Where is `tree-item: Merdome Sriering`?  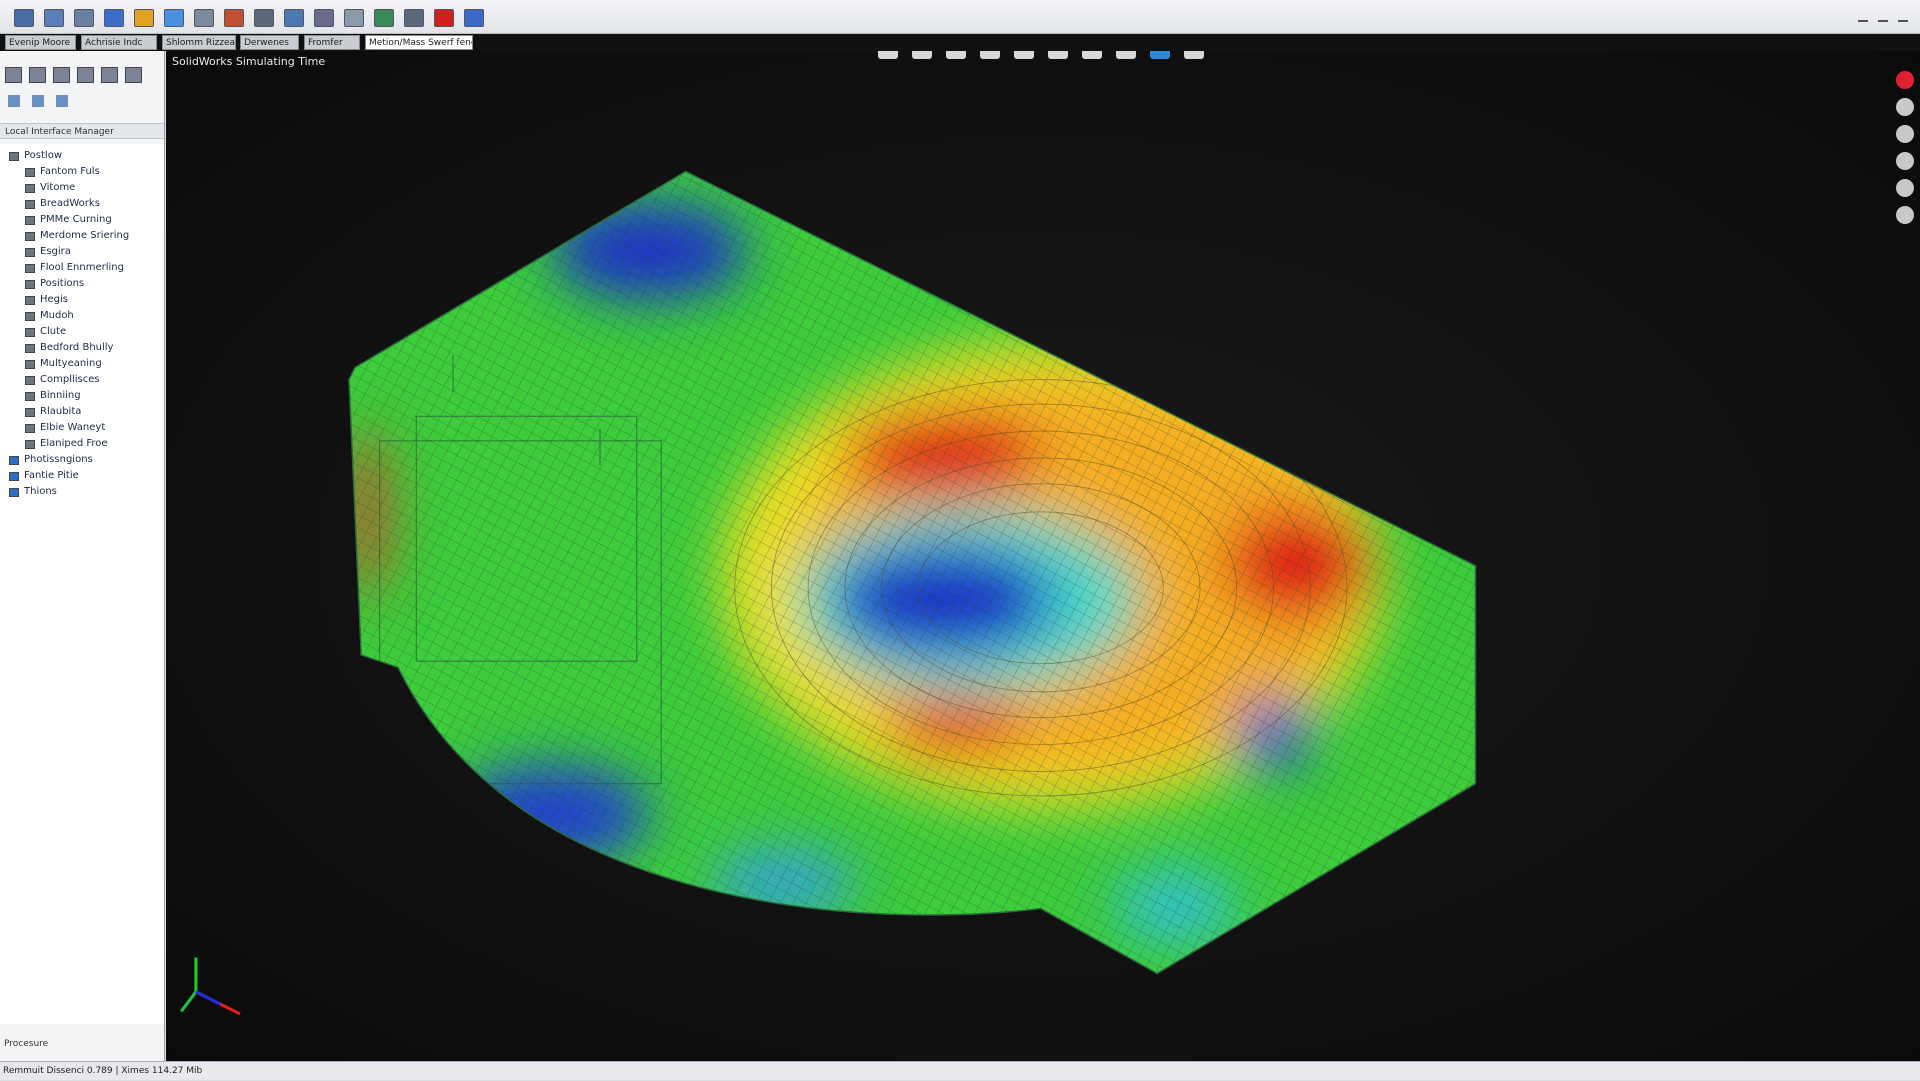 tree-item: Merdome Sriering is located at coordinates (77, 235).